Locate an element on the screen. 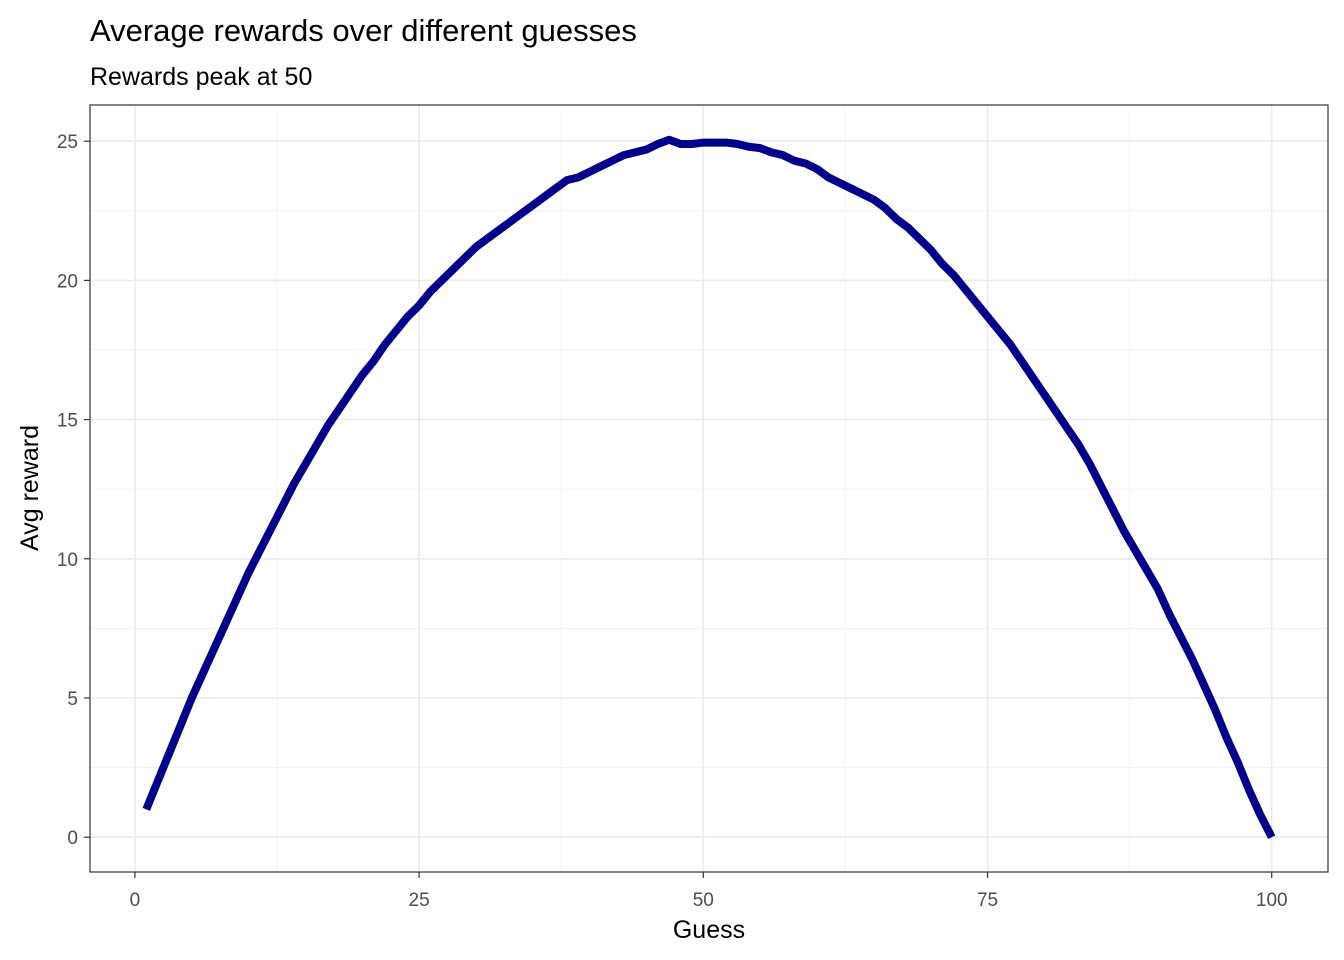 The height and width of the screenshot is (960, 1344). y-axis-title: Avg reward is located at coordinates (30, 488).